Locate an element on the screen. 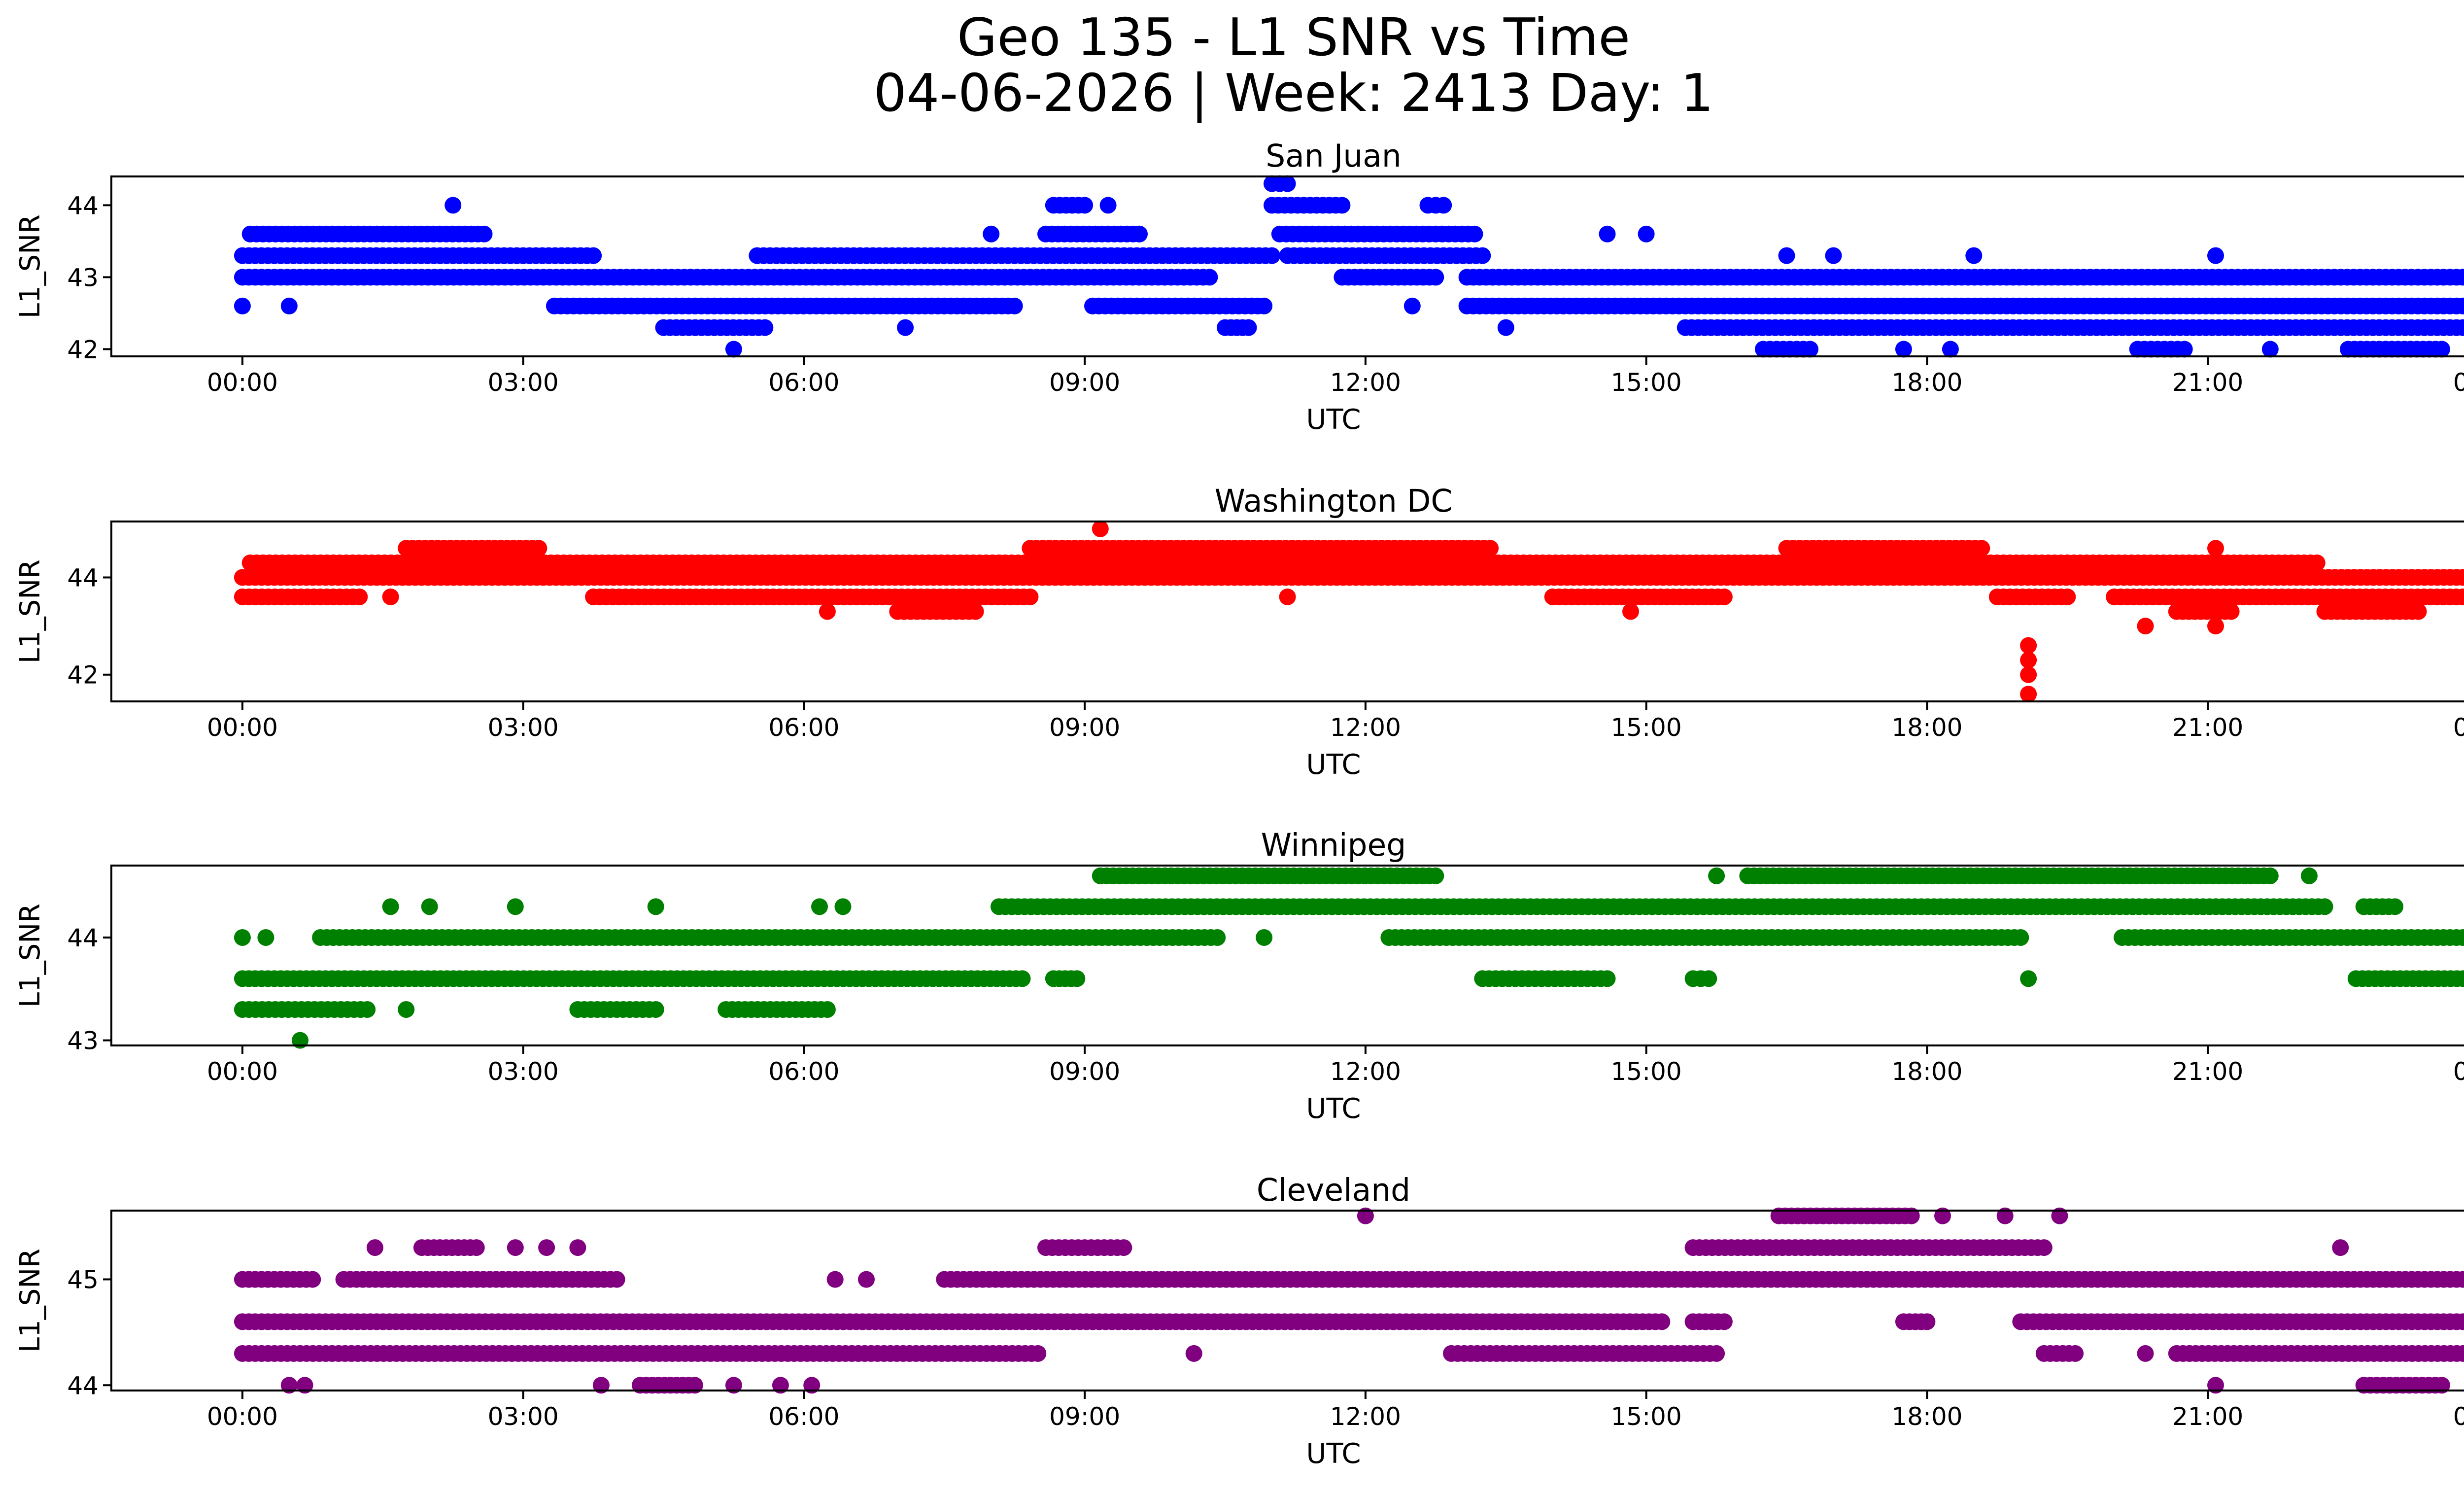 The width and height of the screenshot is (2464, 1495). y-tick-label: 43 is located at coordinates (83, 277).